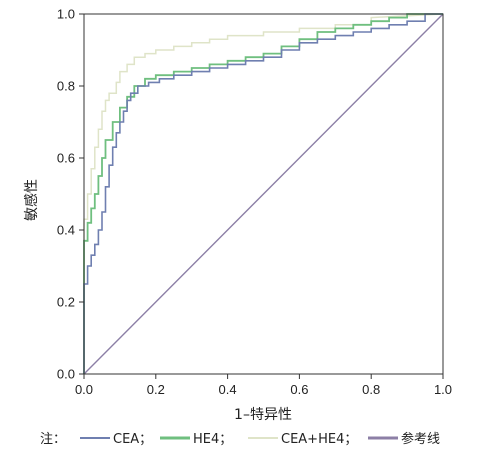 This screenshot has height=453, width=487. Describe the element at coordinates (66, 230) in the screenshot. I see `y-tick-label: 0.4` at that location.